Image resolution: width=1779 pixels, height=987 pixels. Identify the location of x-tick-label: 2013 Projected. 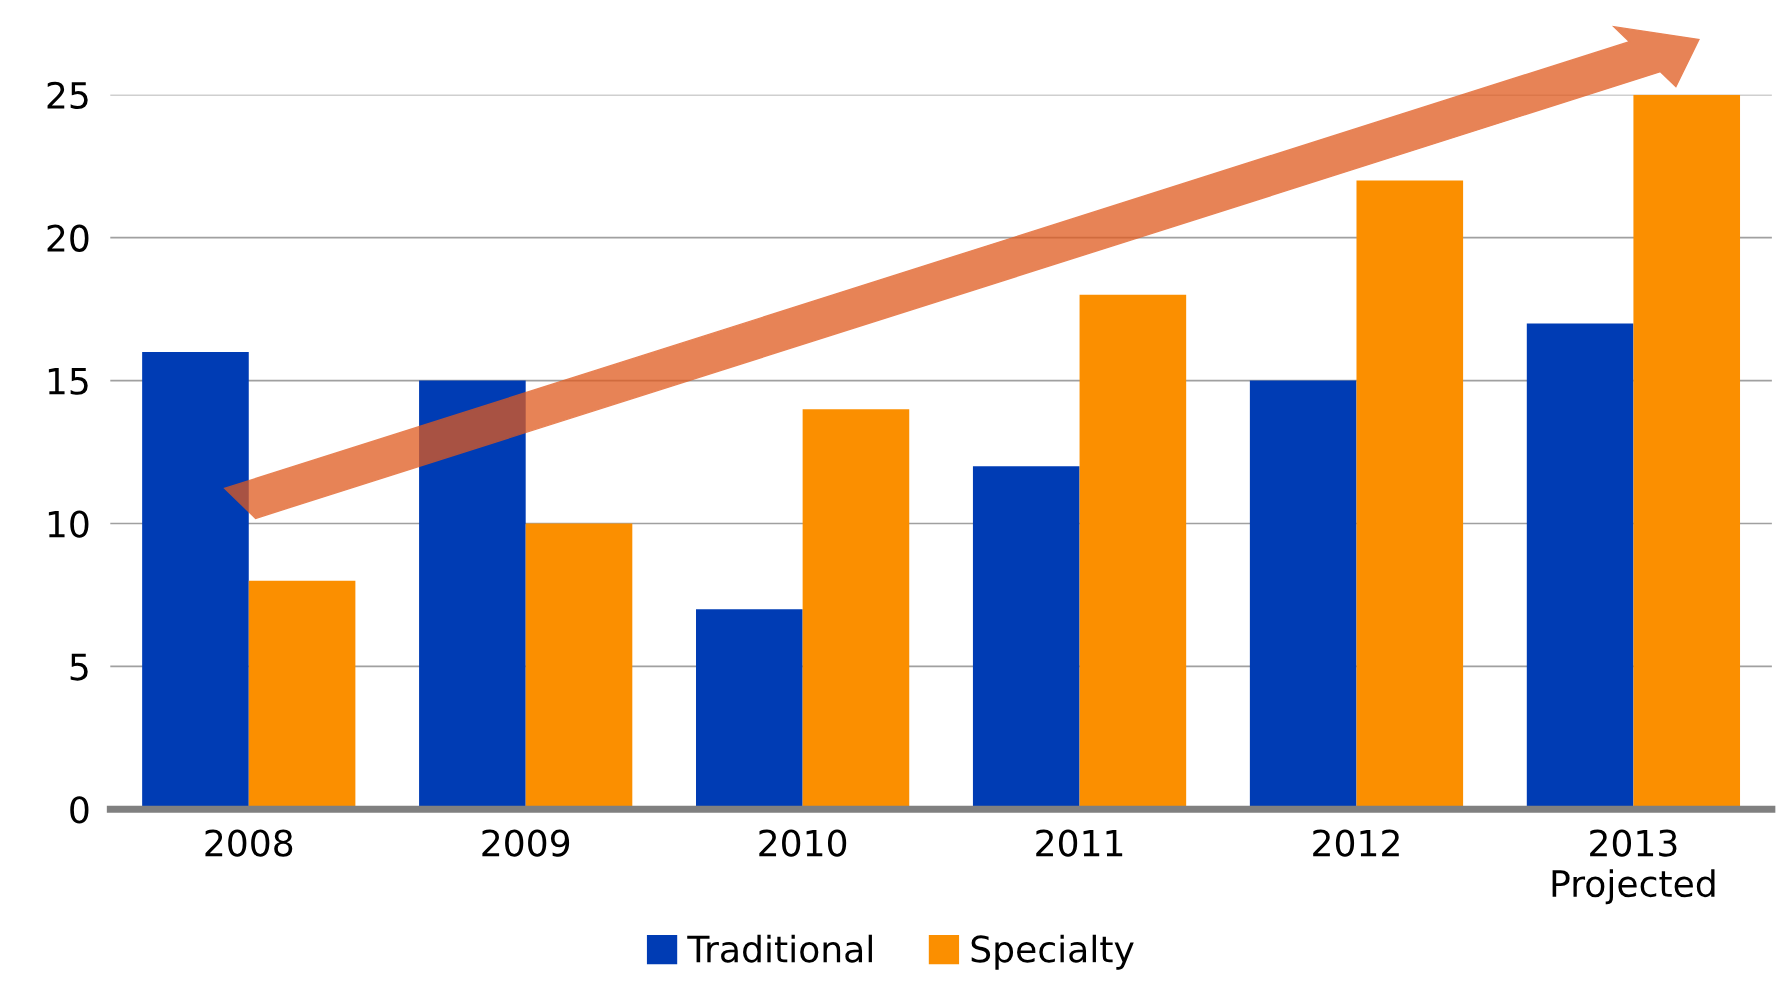
(1633, 867).